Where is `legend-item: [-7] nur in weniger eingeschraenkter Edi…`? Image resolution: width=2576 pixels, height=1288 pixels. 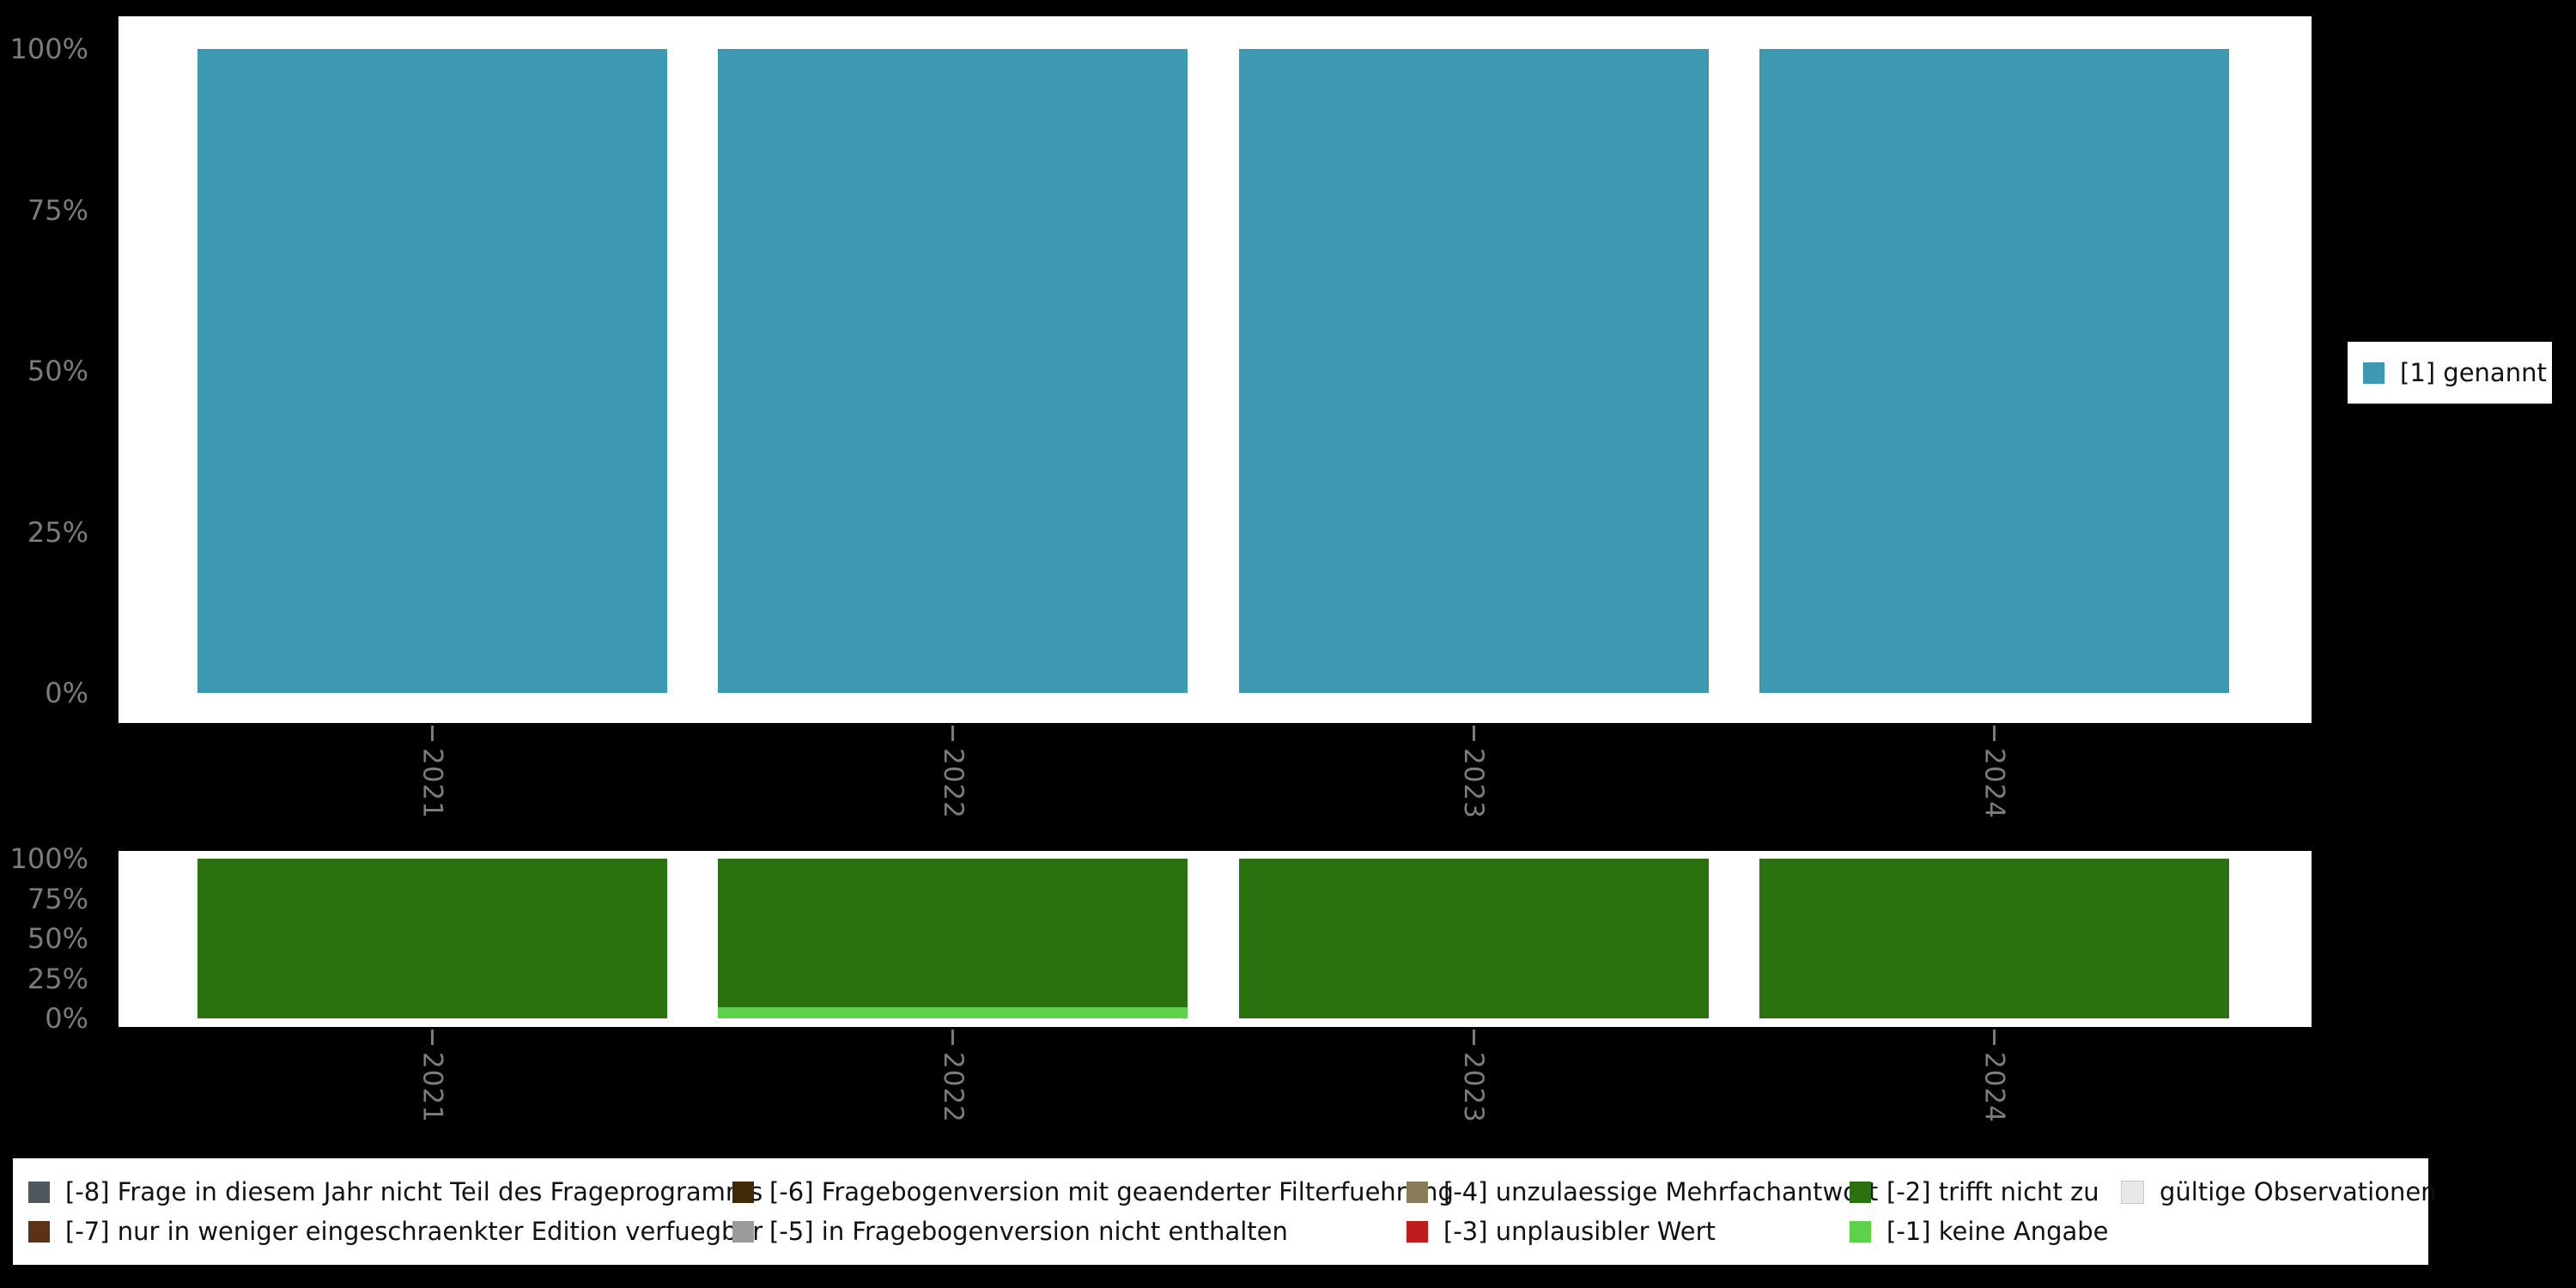
legend-item: [-7] nur in weniger eingeschraenkter Edi… is located at coordinates (395, 1232).